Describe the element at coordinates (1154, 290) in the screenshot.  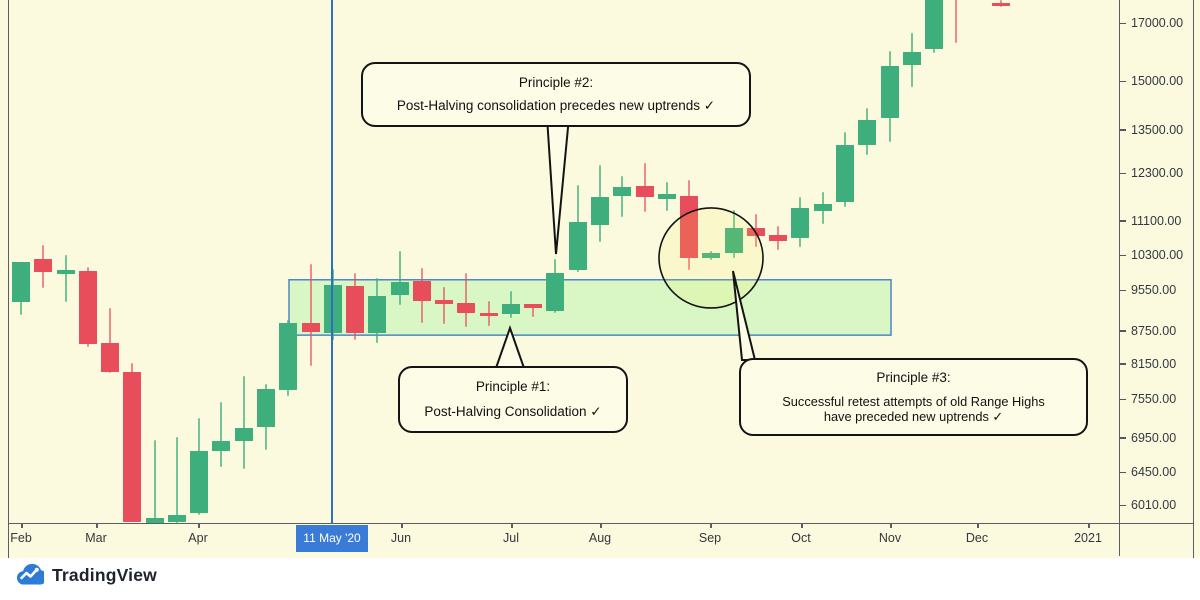
I see `price-axis-label: 9550.00` at that location.